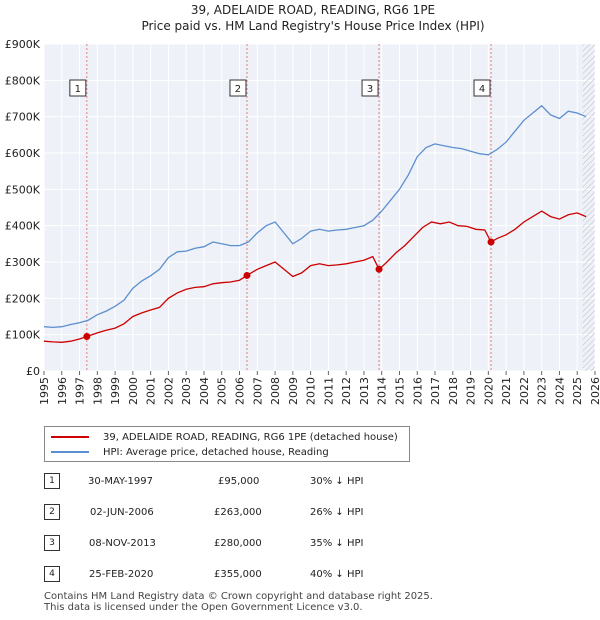 The width and height of the screenshot is (600, 620). I want to click on x-tick-label: 1997, so click(80, 391).